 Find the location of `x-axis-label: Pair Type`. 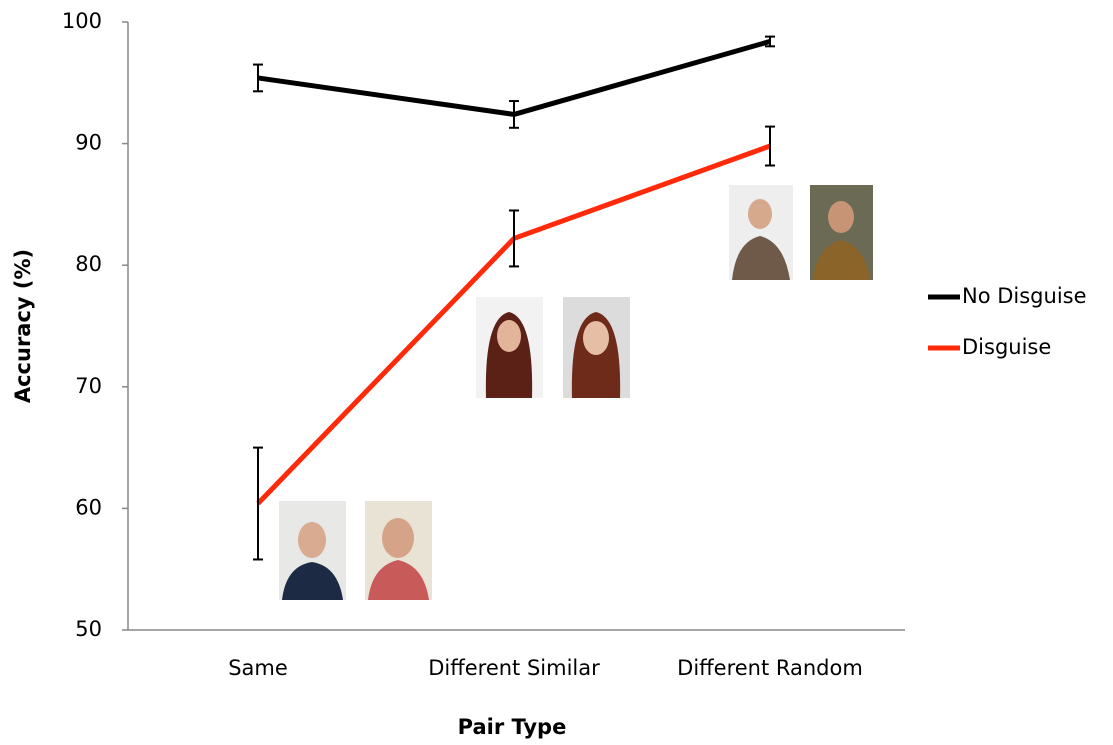

x-axis-label: Pair Type is located at coordinates (512, 727).